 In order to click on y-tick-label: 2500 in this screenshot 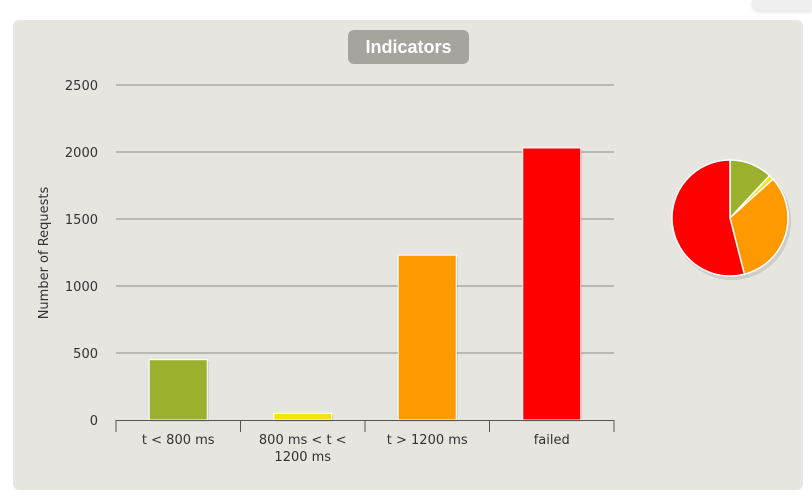, I will do `click(81, 86)`.